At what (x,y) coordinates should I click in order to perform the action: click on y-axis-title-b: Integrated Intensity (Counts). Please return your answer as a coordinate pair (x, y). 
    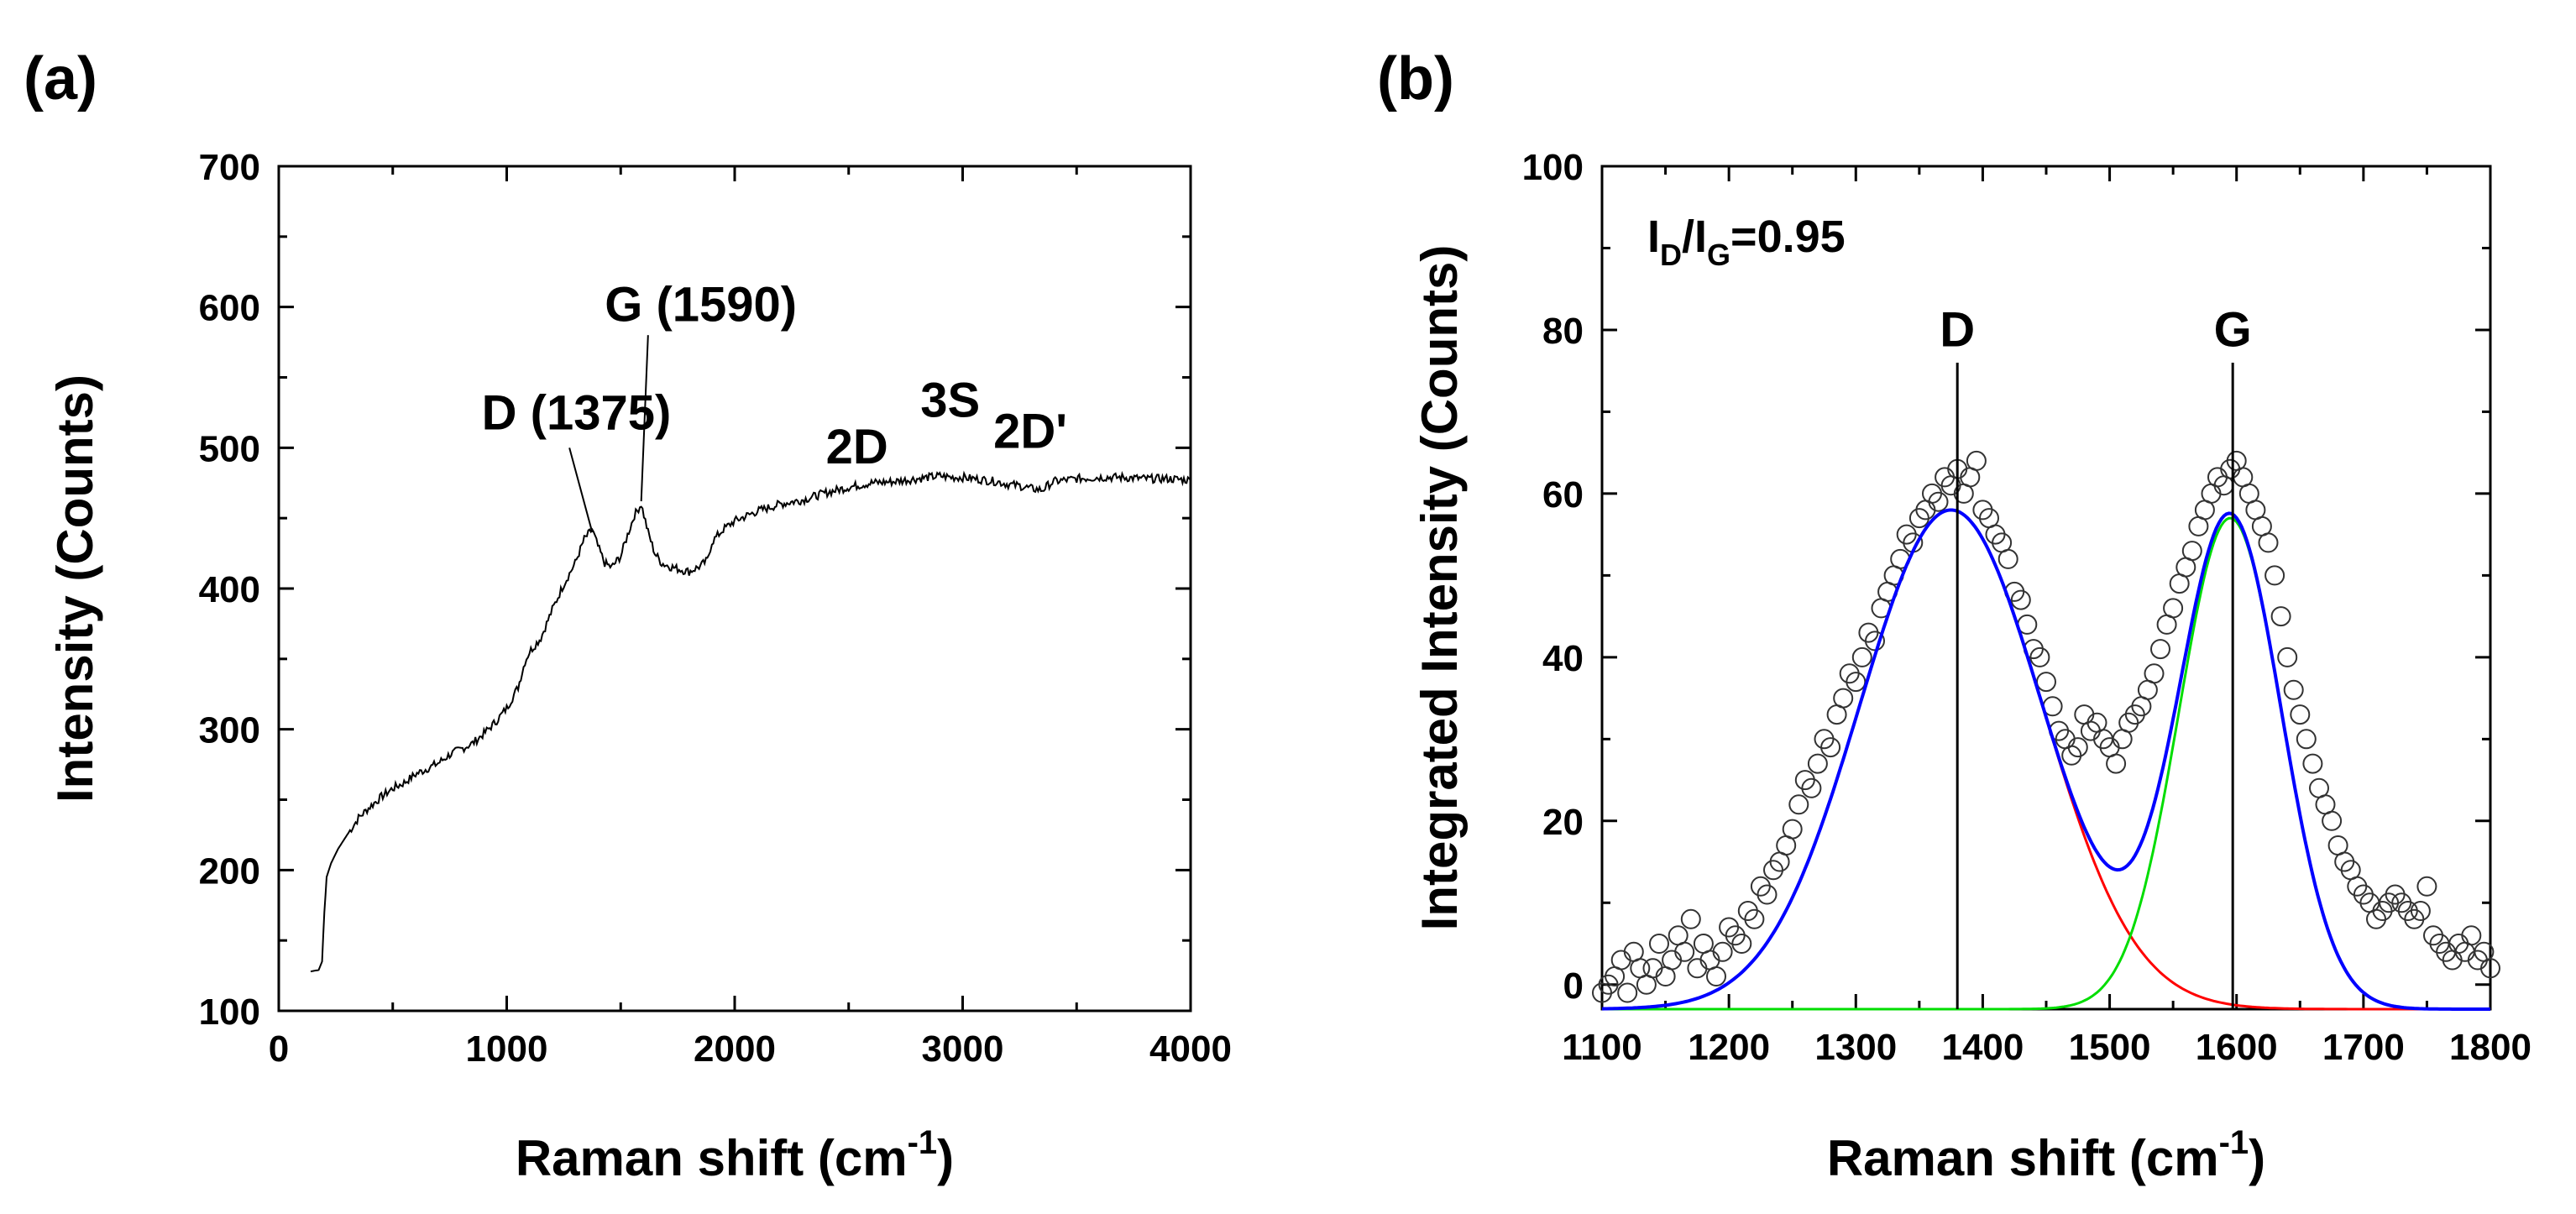
    Looking at the image, I should click on (1439, 588).